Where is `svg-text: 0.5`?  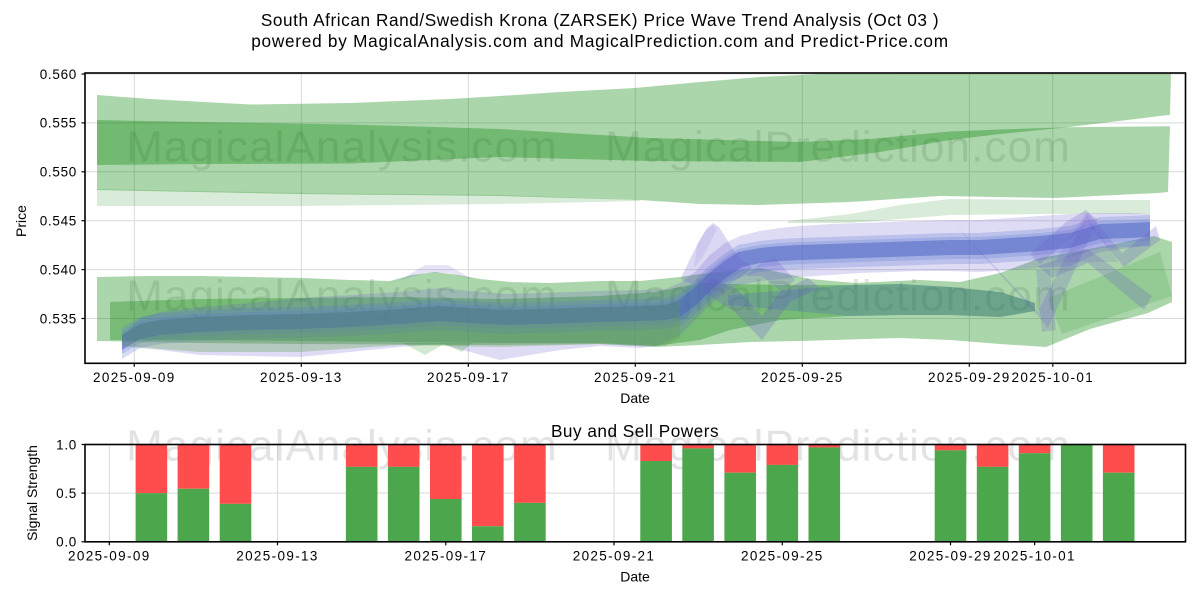 svg-text: 0.5 is located at coordinates (66, 493).